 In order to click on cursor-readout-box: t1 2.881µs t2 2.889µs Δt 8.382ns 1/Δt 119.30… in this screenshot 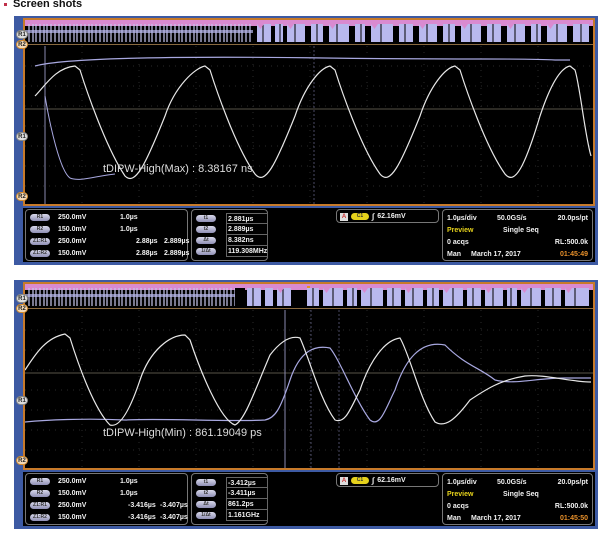, I will do `click(229, 235)`.